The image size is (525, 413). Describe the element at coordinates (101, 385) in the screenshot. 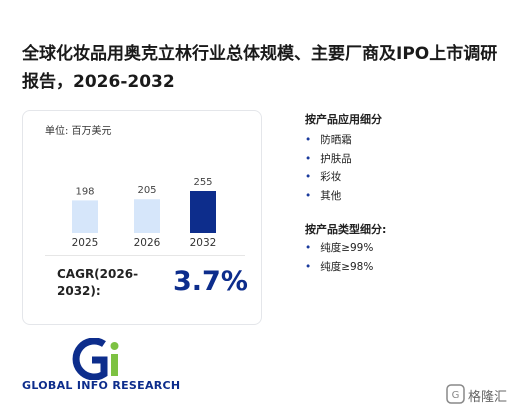

I see `brand: GLOBAL INFO RESEARCH` at that location.